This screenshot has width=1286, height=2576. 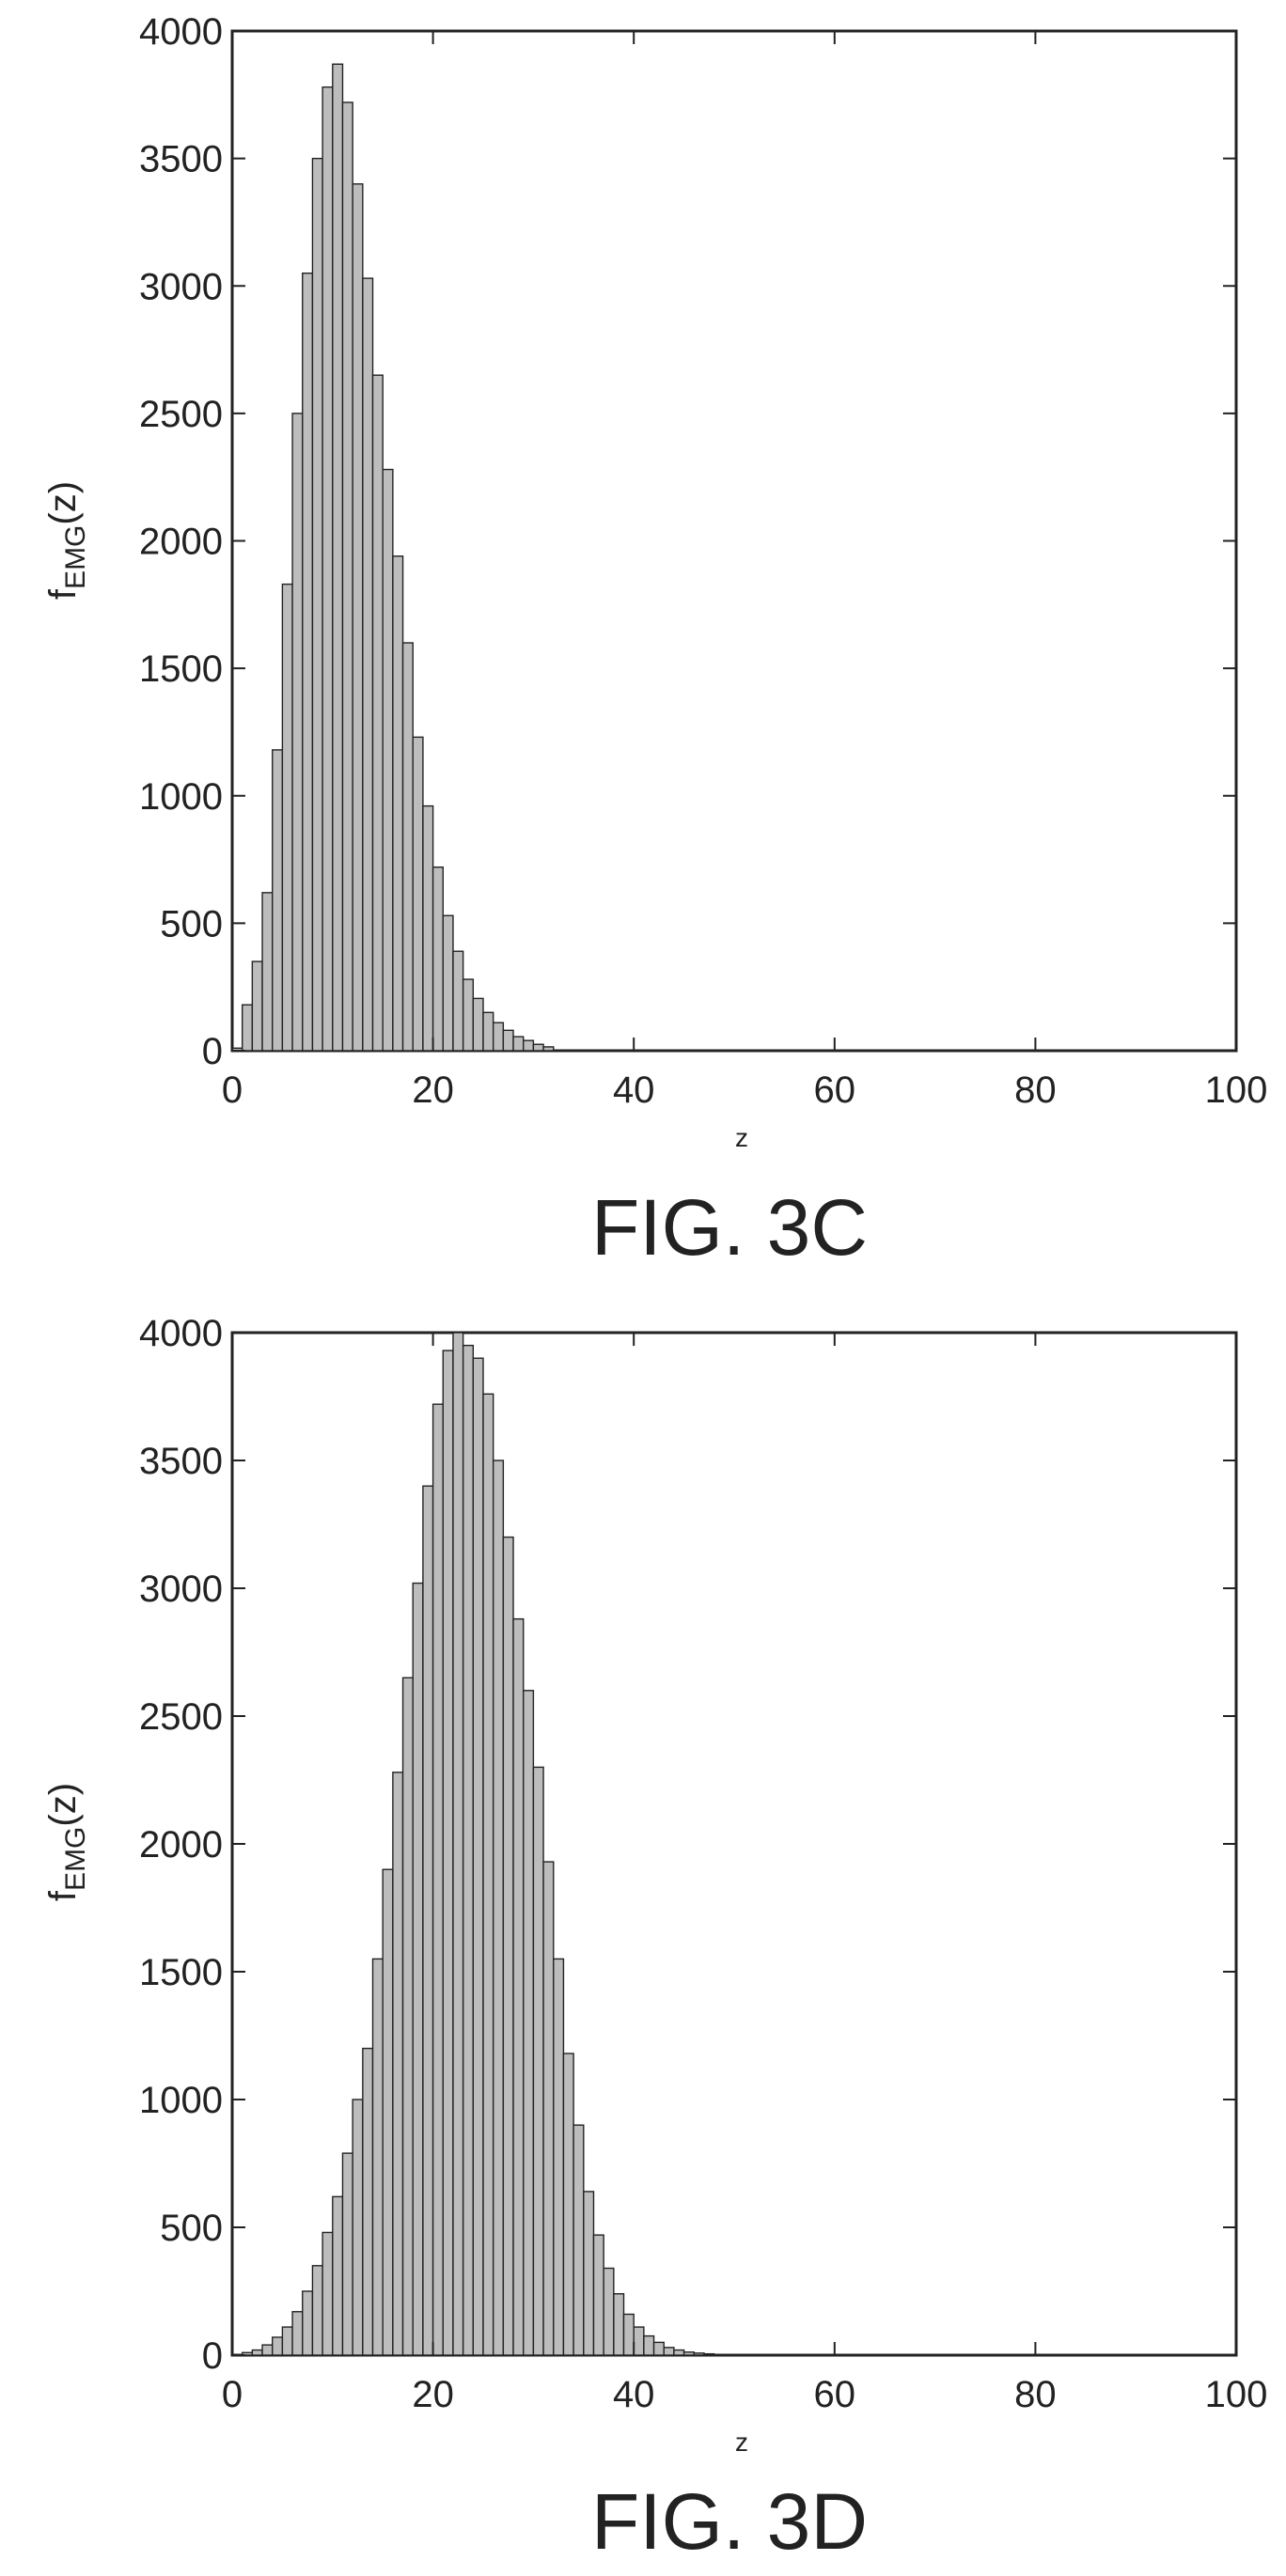 What do you see at coordinates (729, 1227) in the screenshot?
I see `figure-caption: FIG. 3C` at bounding box center [729, 1227].